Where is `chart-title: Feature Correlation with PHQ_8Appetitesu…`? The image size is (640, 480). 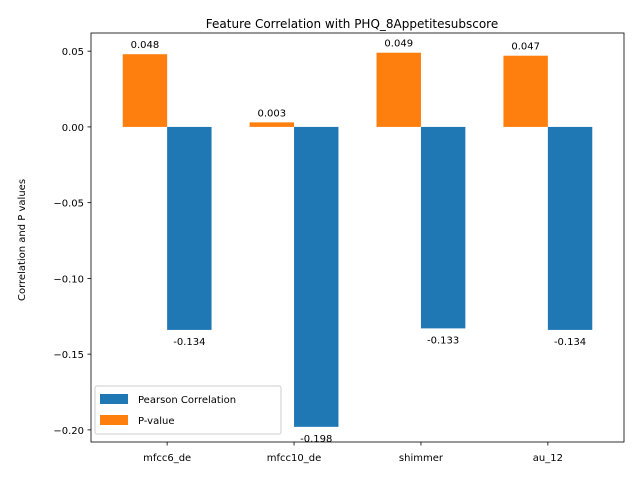
chart-title: Feature Correlation with PHQ_8Appetitesu… is located at coordinates (352, 24).